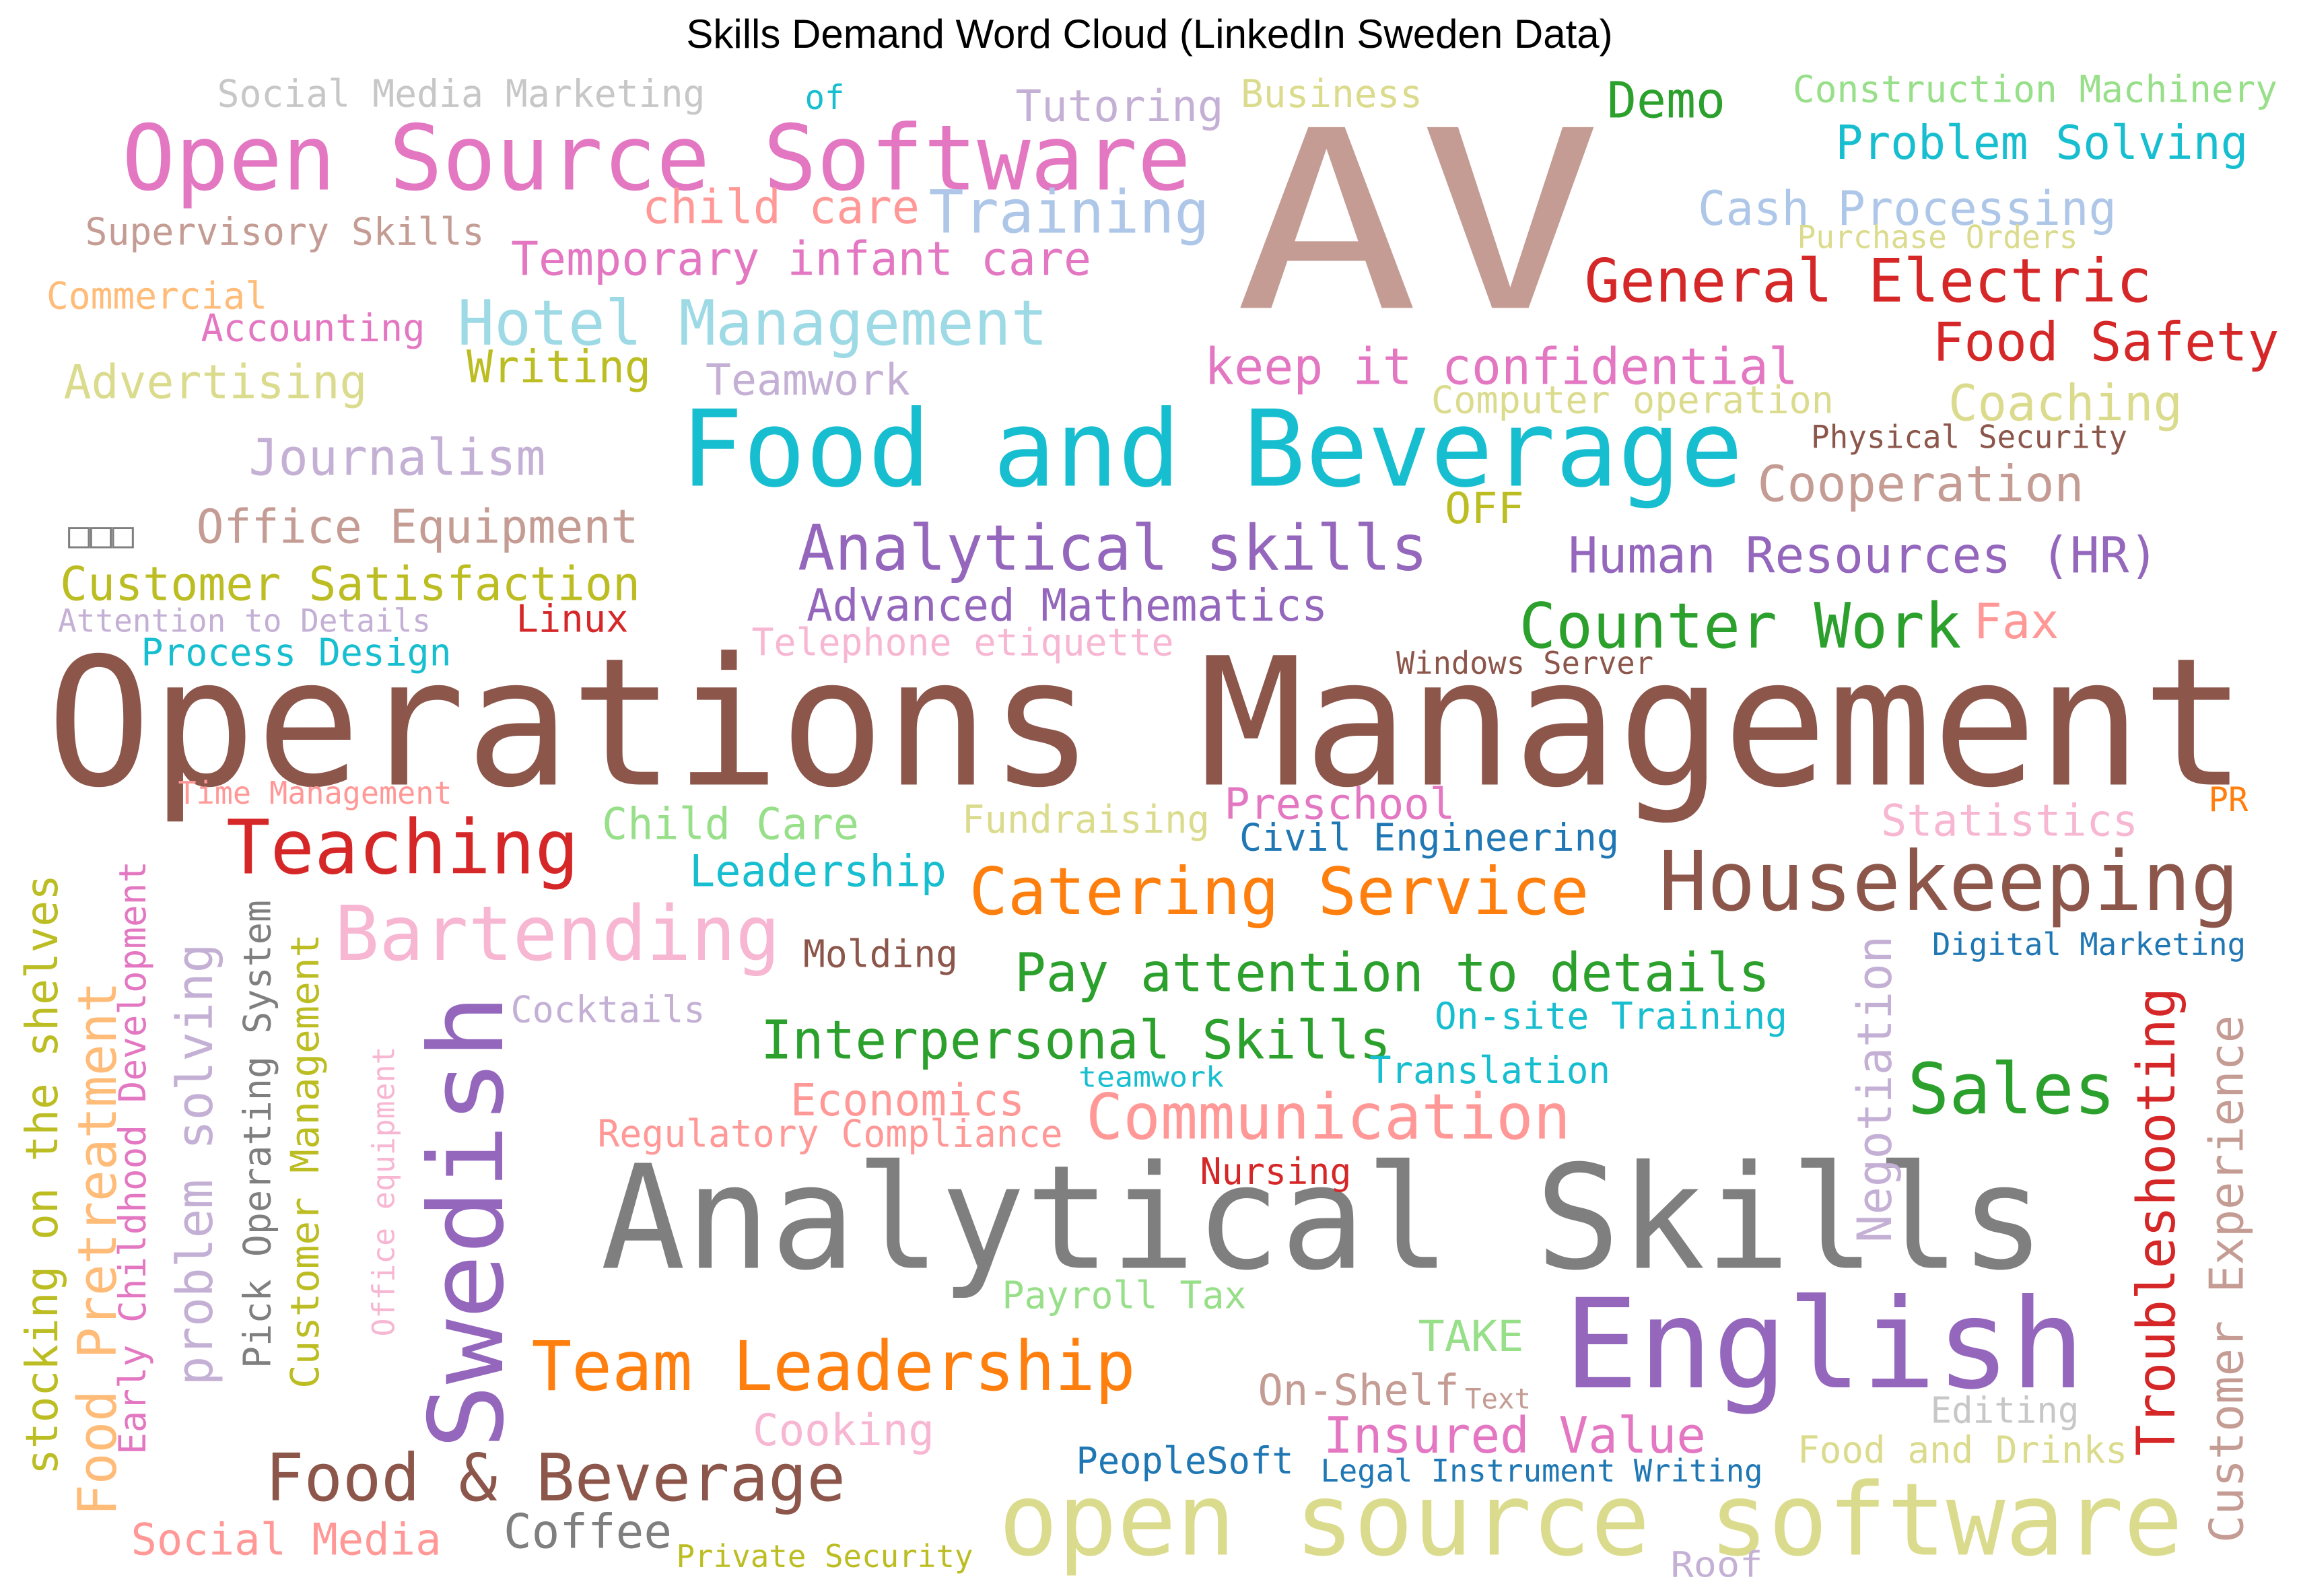  What do you see at coordinates (825, 1557) in the screenshot?
I see `word-private-security: Private Security` at bounding box center [825, 1557].